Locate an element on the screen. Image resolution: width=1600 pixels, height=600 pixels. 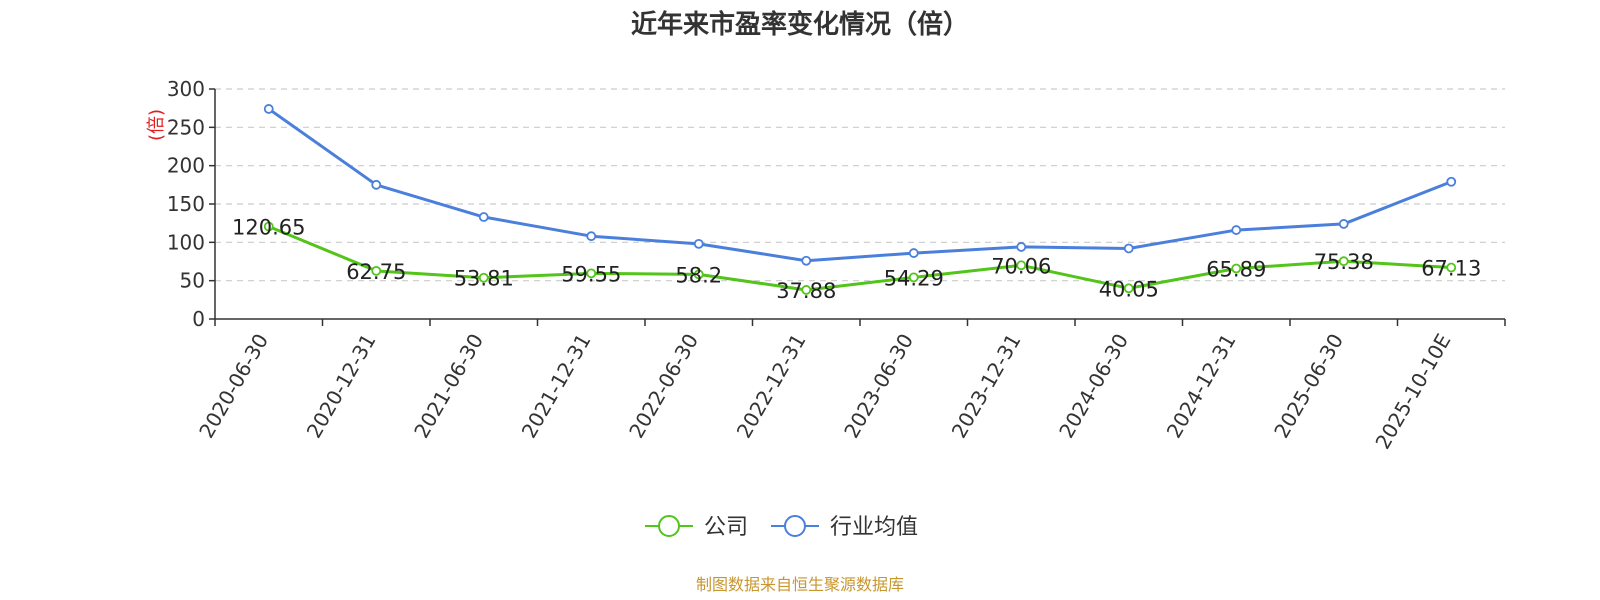
legend-item-industry-average: 行业均值 is located at coordinates (844, 527).